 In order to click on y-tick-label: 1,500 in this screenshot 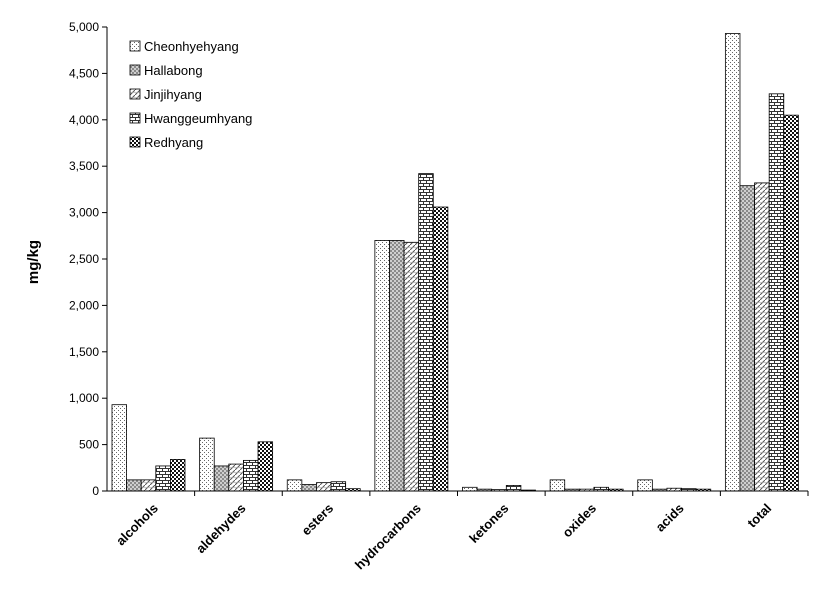, I will do `click(84, 352)`.